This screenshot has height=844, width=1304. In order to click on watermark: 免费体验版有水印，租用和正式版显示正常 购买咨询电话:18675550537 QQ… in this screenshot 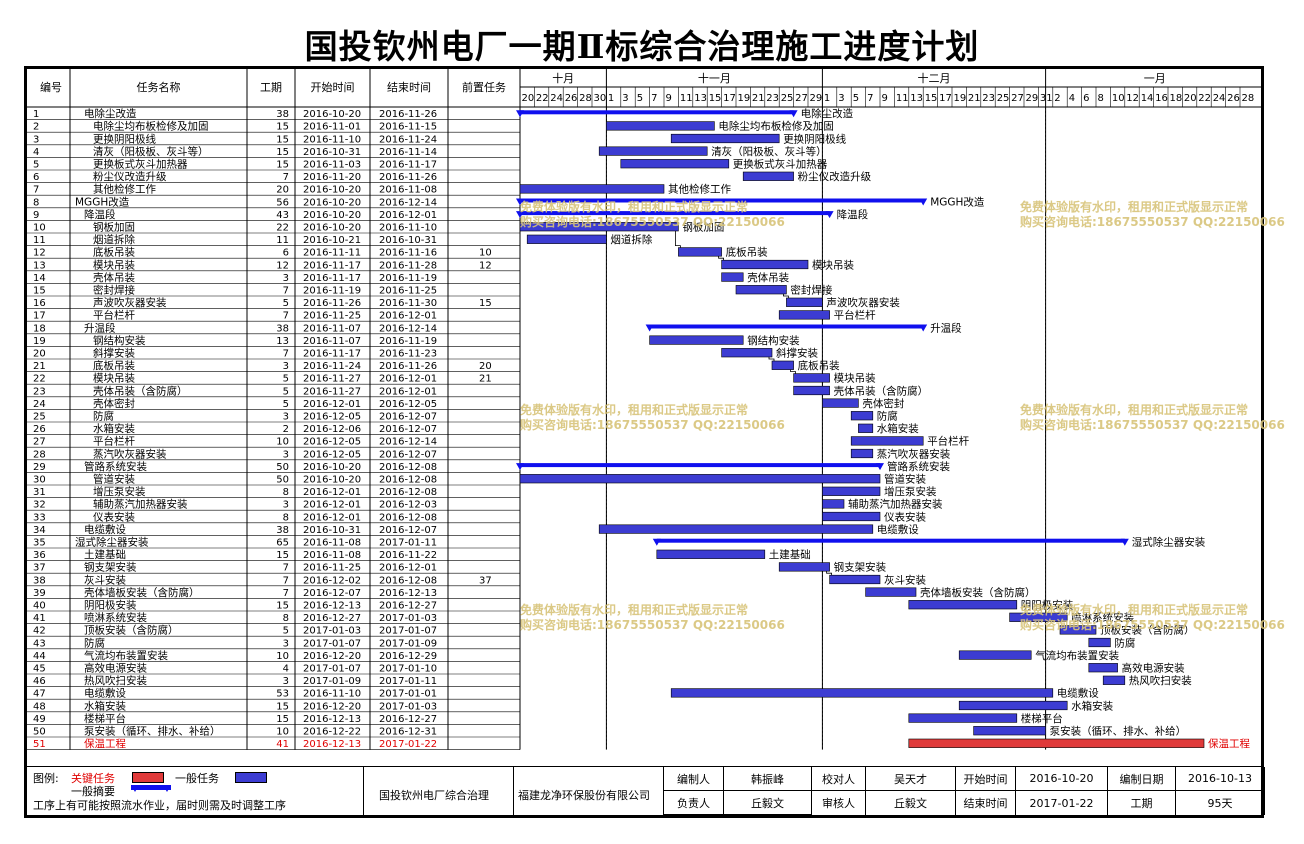, I will do `click(652, 417)`.